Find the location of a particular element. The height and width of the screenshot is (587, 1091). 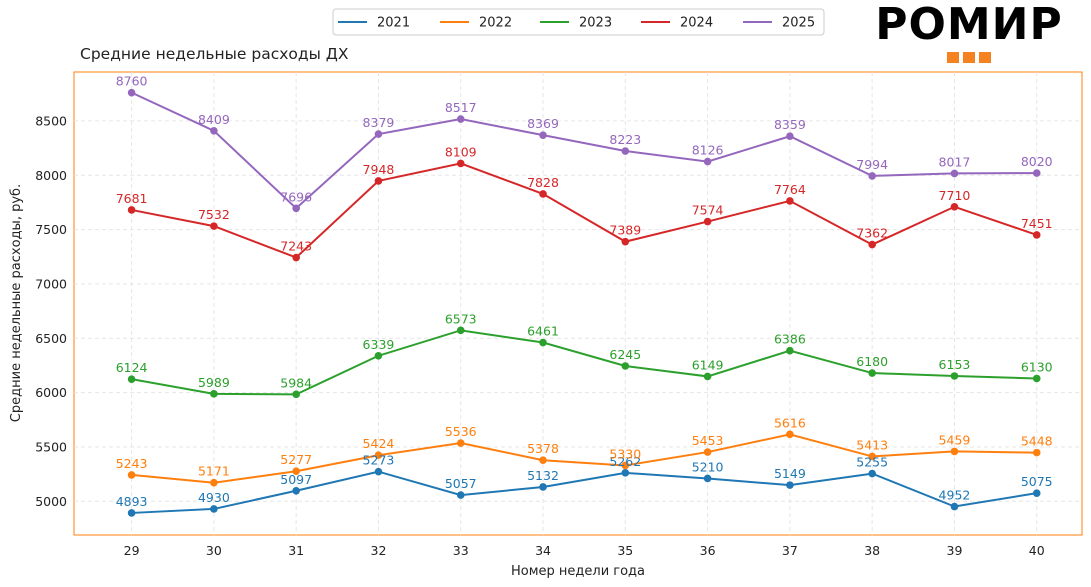

data-label: 6180 is located at coordinates (872, 361).